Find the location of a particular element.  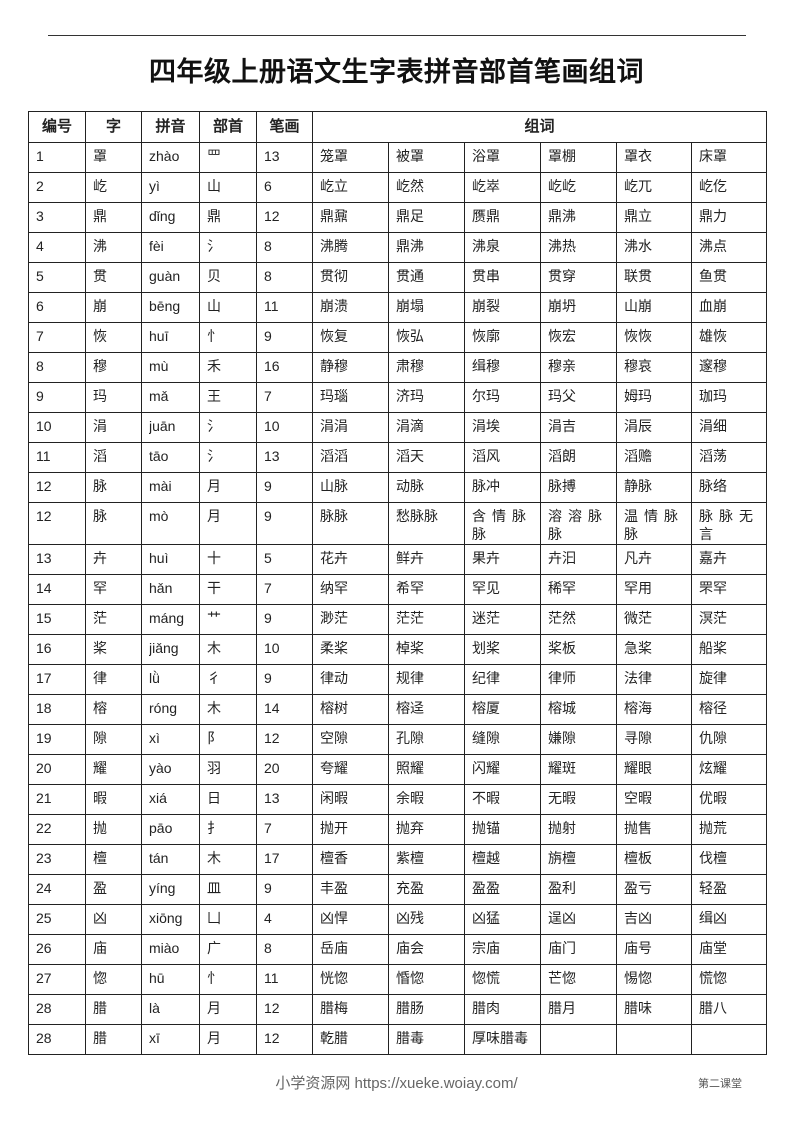

word-text: 腊月 is located at coordinates (562, 1008).